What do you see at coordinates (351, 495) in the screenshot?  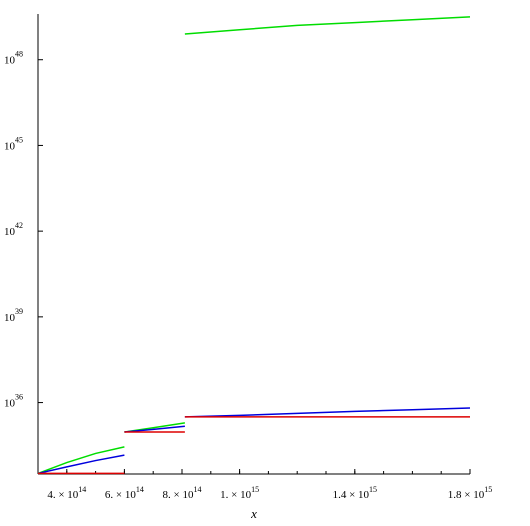 I see `x-tick-mantissa: 1.4 × 10` at bounding box center [351, 495].